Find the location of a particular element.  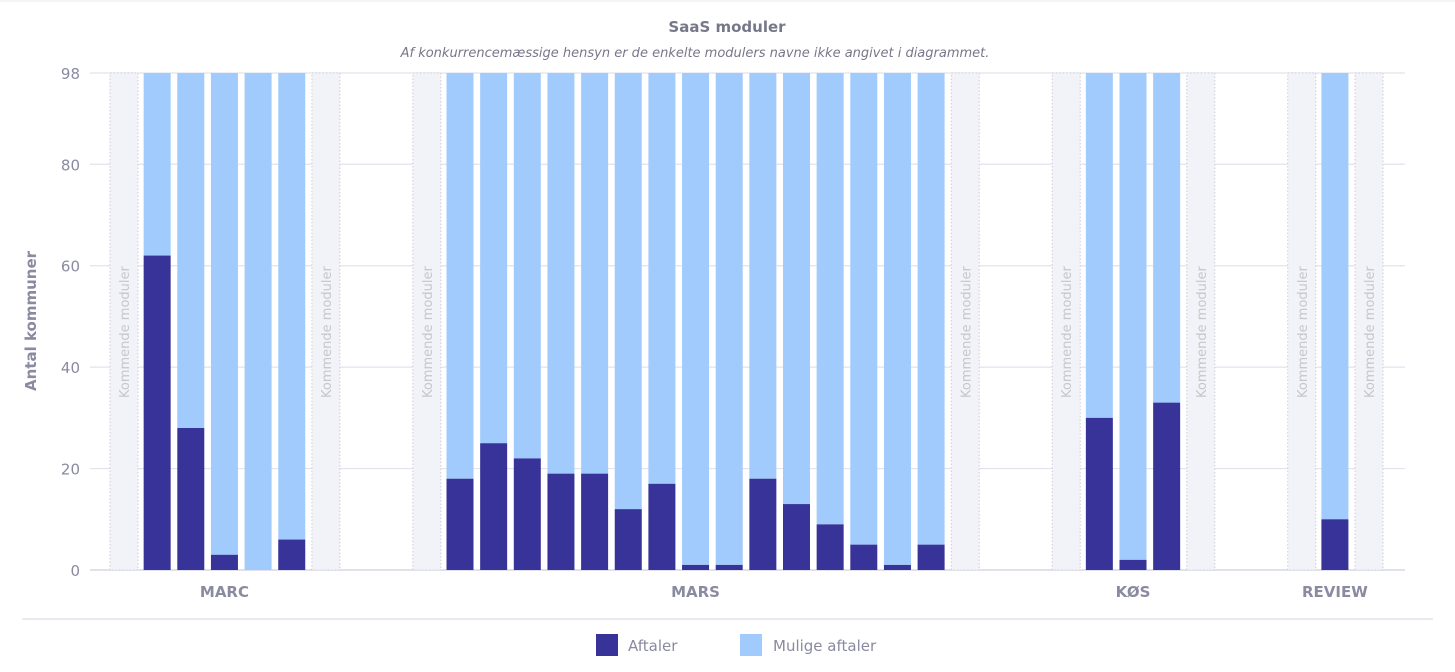

bar-stack-køs-3 is located at coordinates (1167, 321).